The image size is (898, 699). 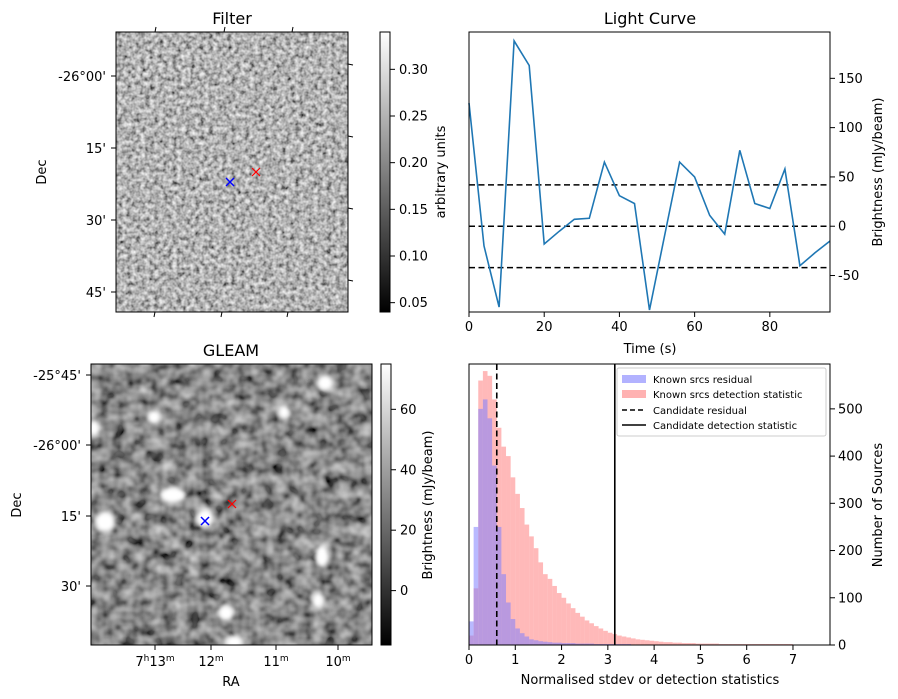 I want to click on colorbar-tick-label: 0, so click(x=404, y=591).